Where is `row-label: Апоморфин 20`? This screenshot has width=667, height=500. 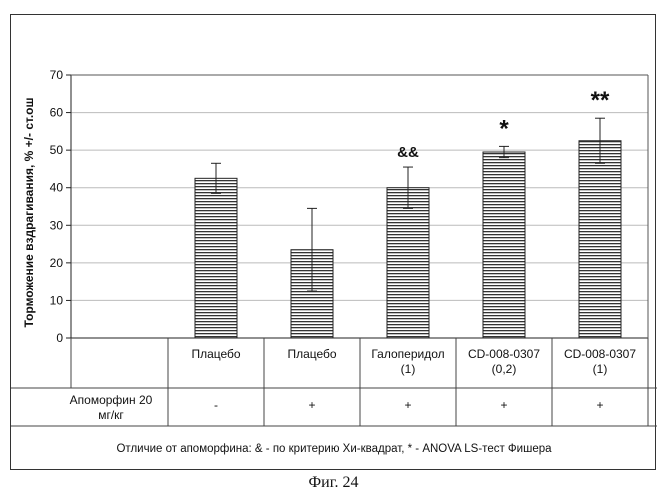
row-label: Апоморфин 20 is located at coordinates (111, 400).